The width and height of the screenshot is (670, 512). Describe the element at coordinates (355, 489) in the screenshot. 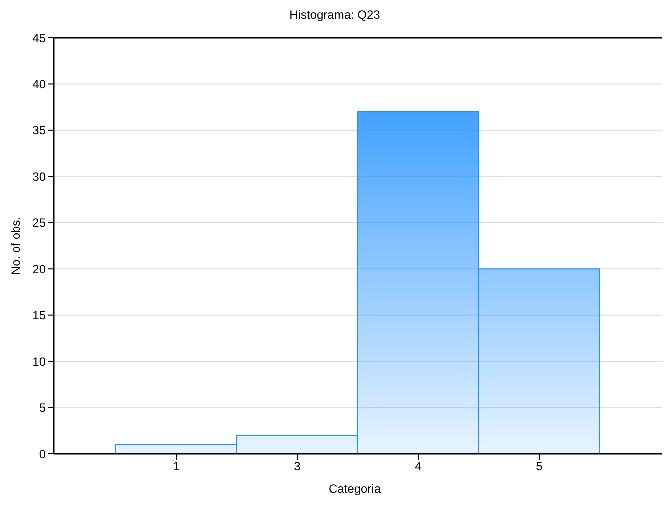

I see `x-axis-title: Categoria` at that location.